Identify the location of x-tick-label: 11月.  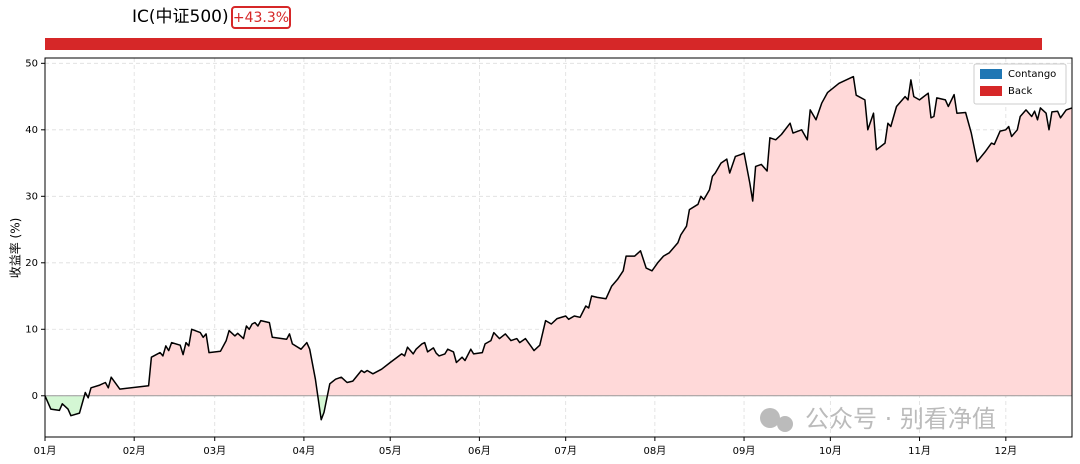
(919, 451).